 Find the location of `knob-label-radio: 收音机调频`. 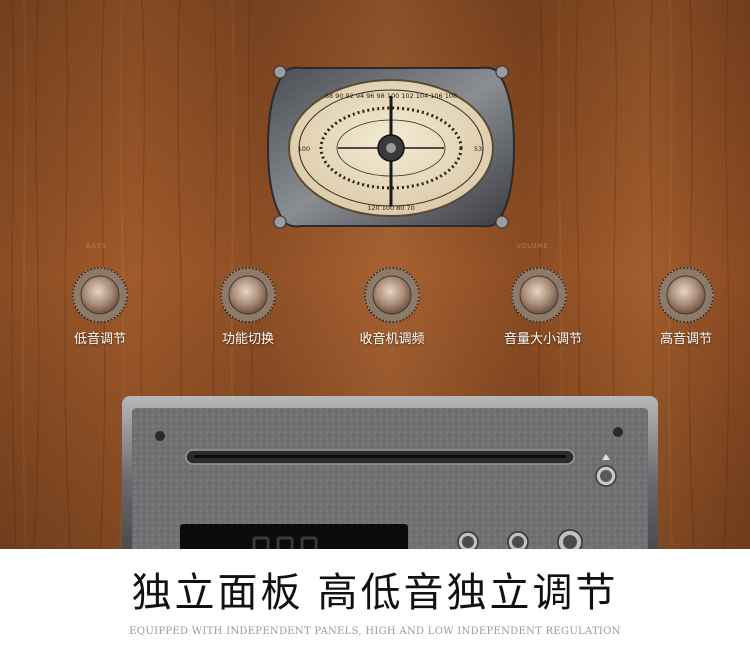

knob-label-radio: 收音机调频 is located at coordinates (392, 339).